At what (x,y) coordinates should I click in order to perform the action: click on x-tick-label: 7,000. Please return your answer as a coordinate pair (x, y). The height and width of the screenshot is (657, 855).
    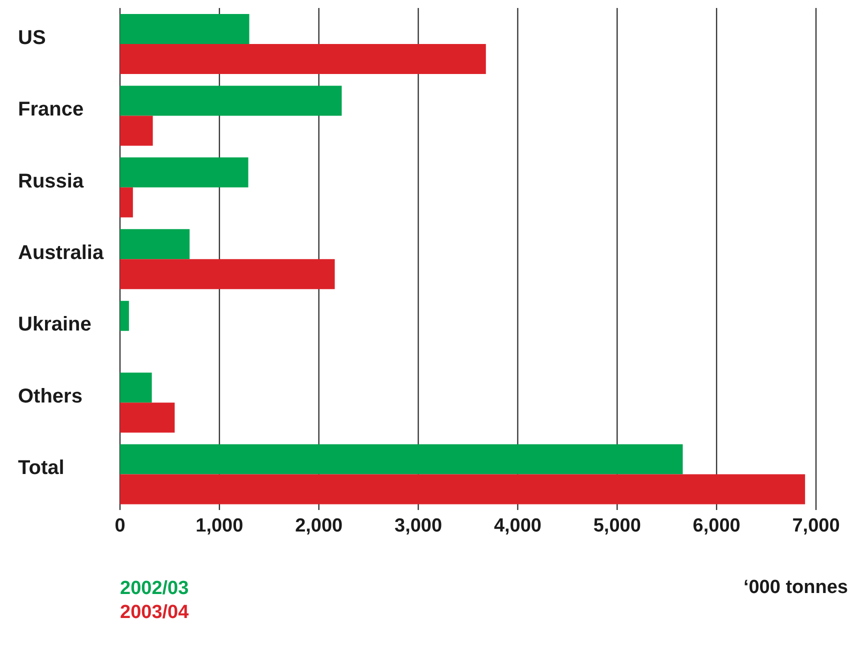
    Looking at the image, I should click on (816, 525).